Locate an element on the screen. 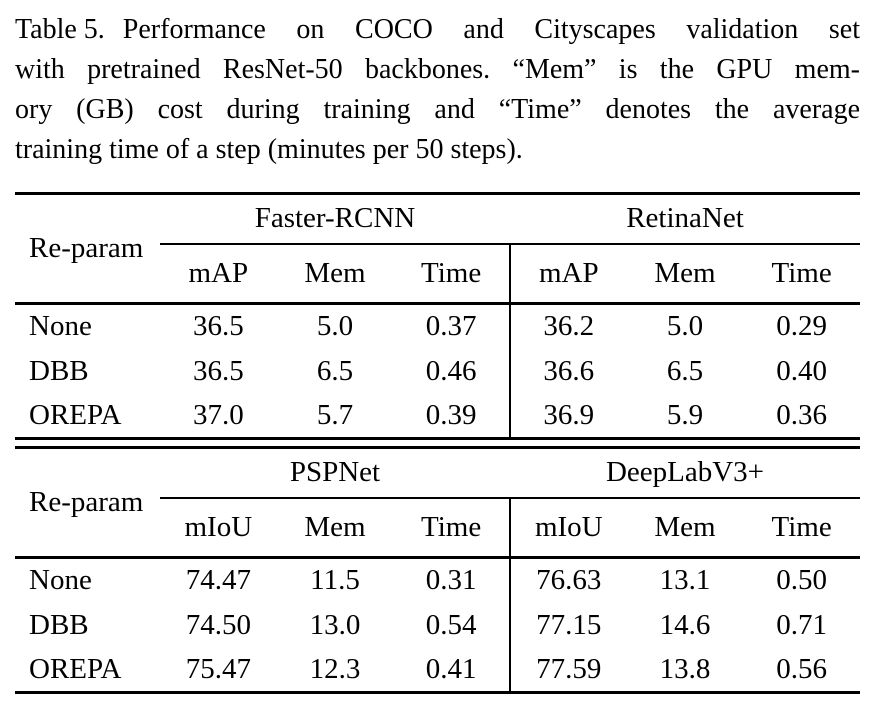  value-cell: 0.71 is located at coordinates (802, 624).